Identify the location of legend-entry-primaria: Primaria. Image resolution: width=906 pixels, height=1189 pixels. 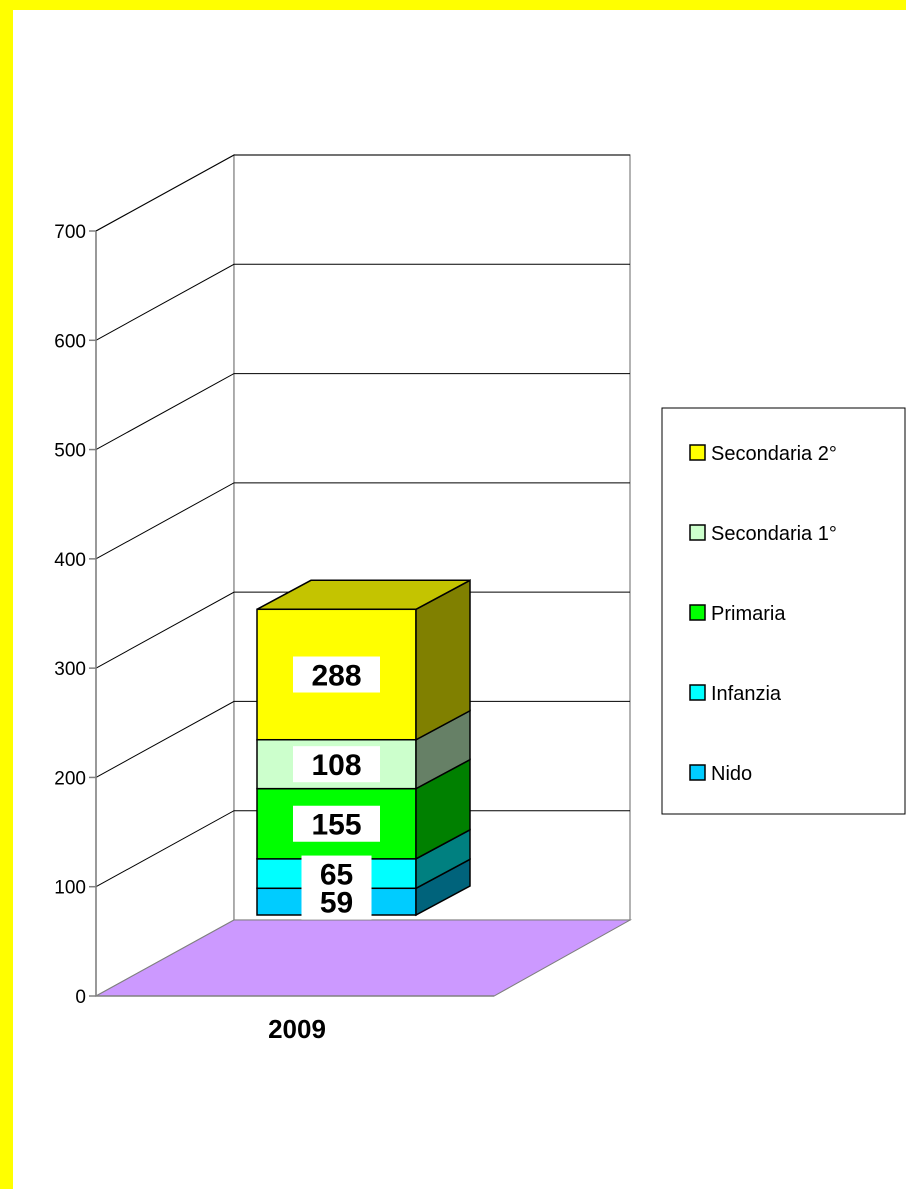
(737, 614).